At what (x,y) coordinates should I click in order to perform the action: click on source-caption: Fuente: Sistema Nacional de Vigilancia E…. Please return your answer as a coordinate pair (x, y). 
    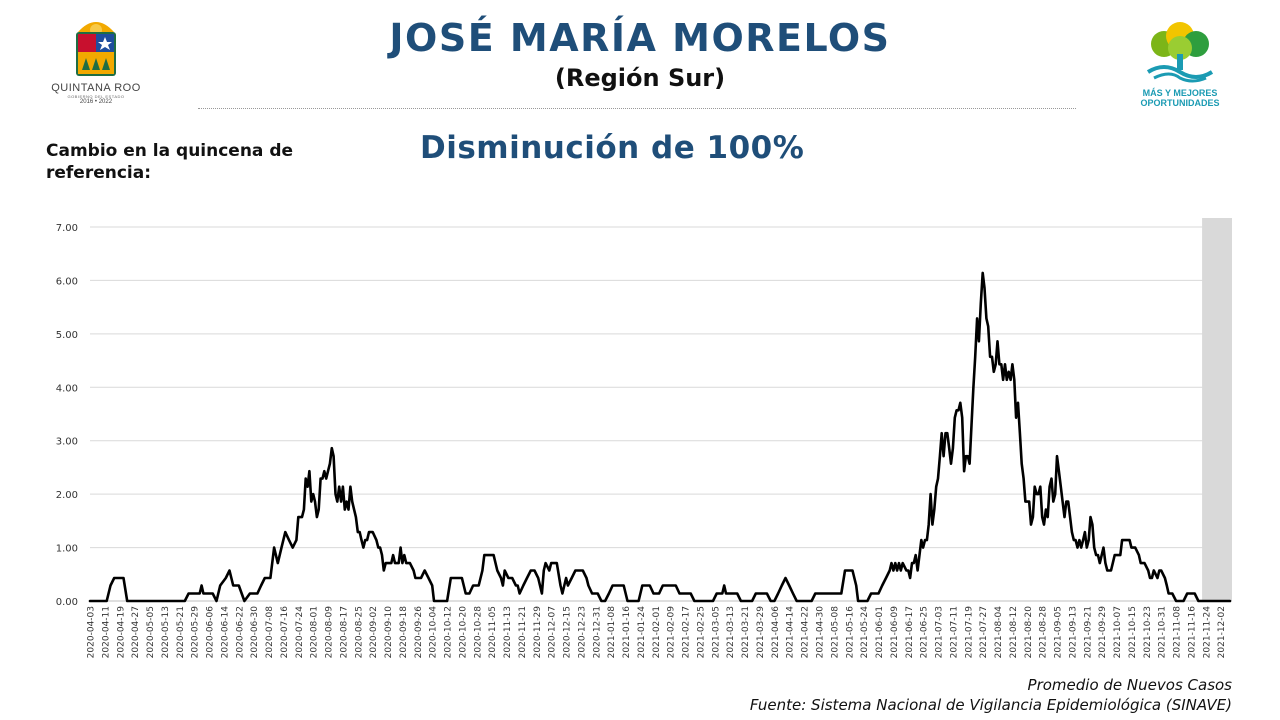
    Looking at the image, I should click on (990, 705).